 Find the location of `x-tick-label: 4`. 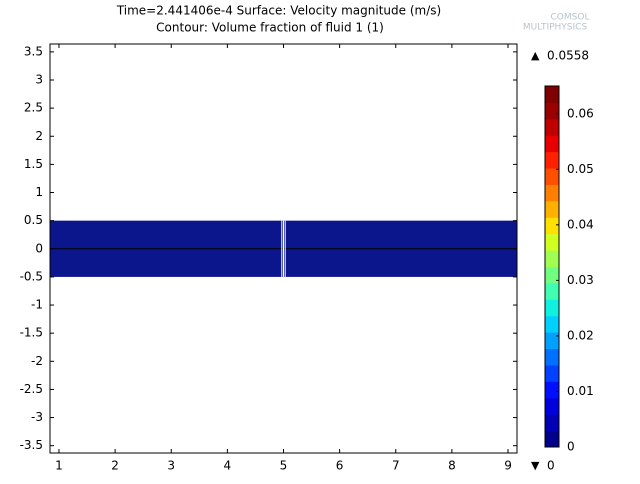

x-tick-label: 4 is located at coordinates (228, 466).